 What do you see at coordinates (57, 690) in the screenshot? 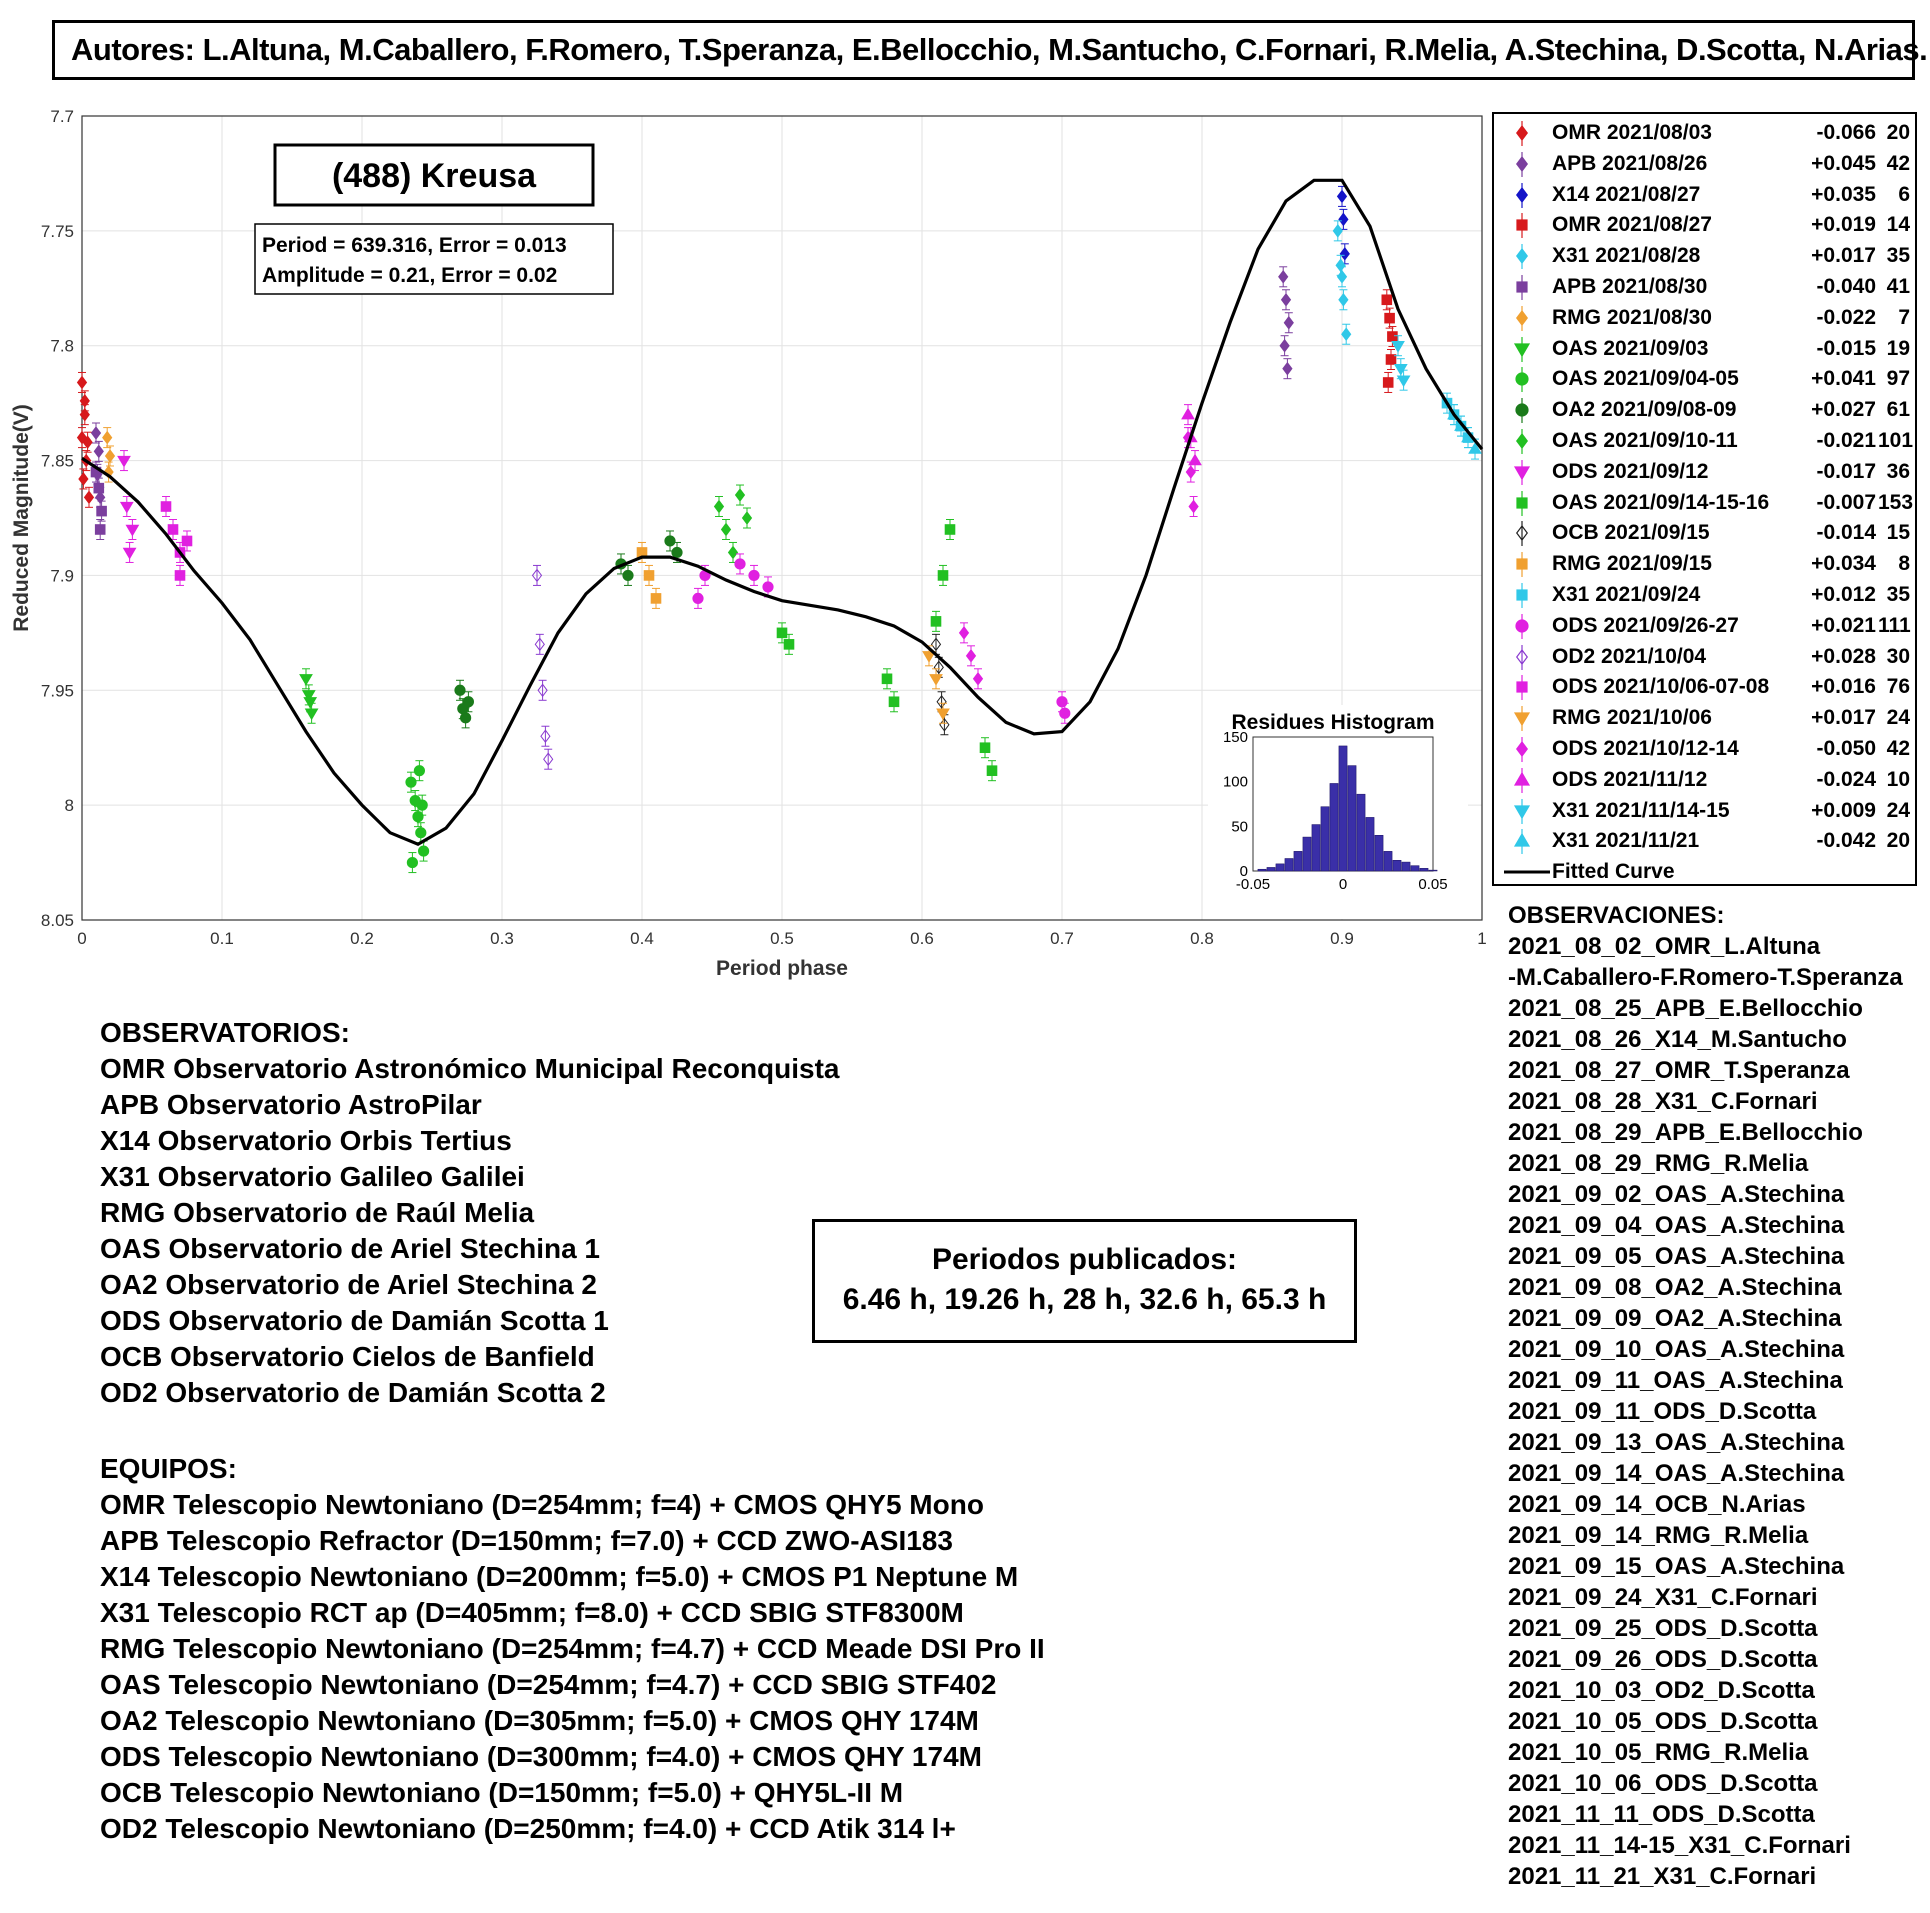
I see `y-tick-label: 7.95` at bounding box center [57, 690].